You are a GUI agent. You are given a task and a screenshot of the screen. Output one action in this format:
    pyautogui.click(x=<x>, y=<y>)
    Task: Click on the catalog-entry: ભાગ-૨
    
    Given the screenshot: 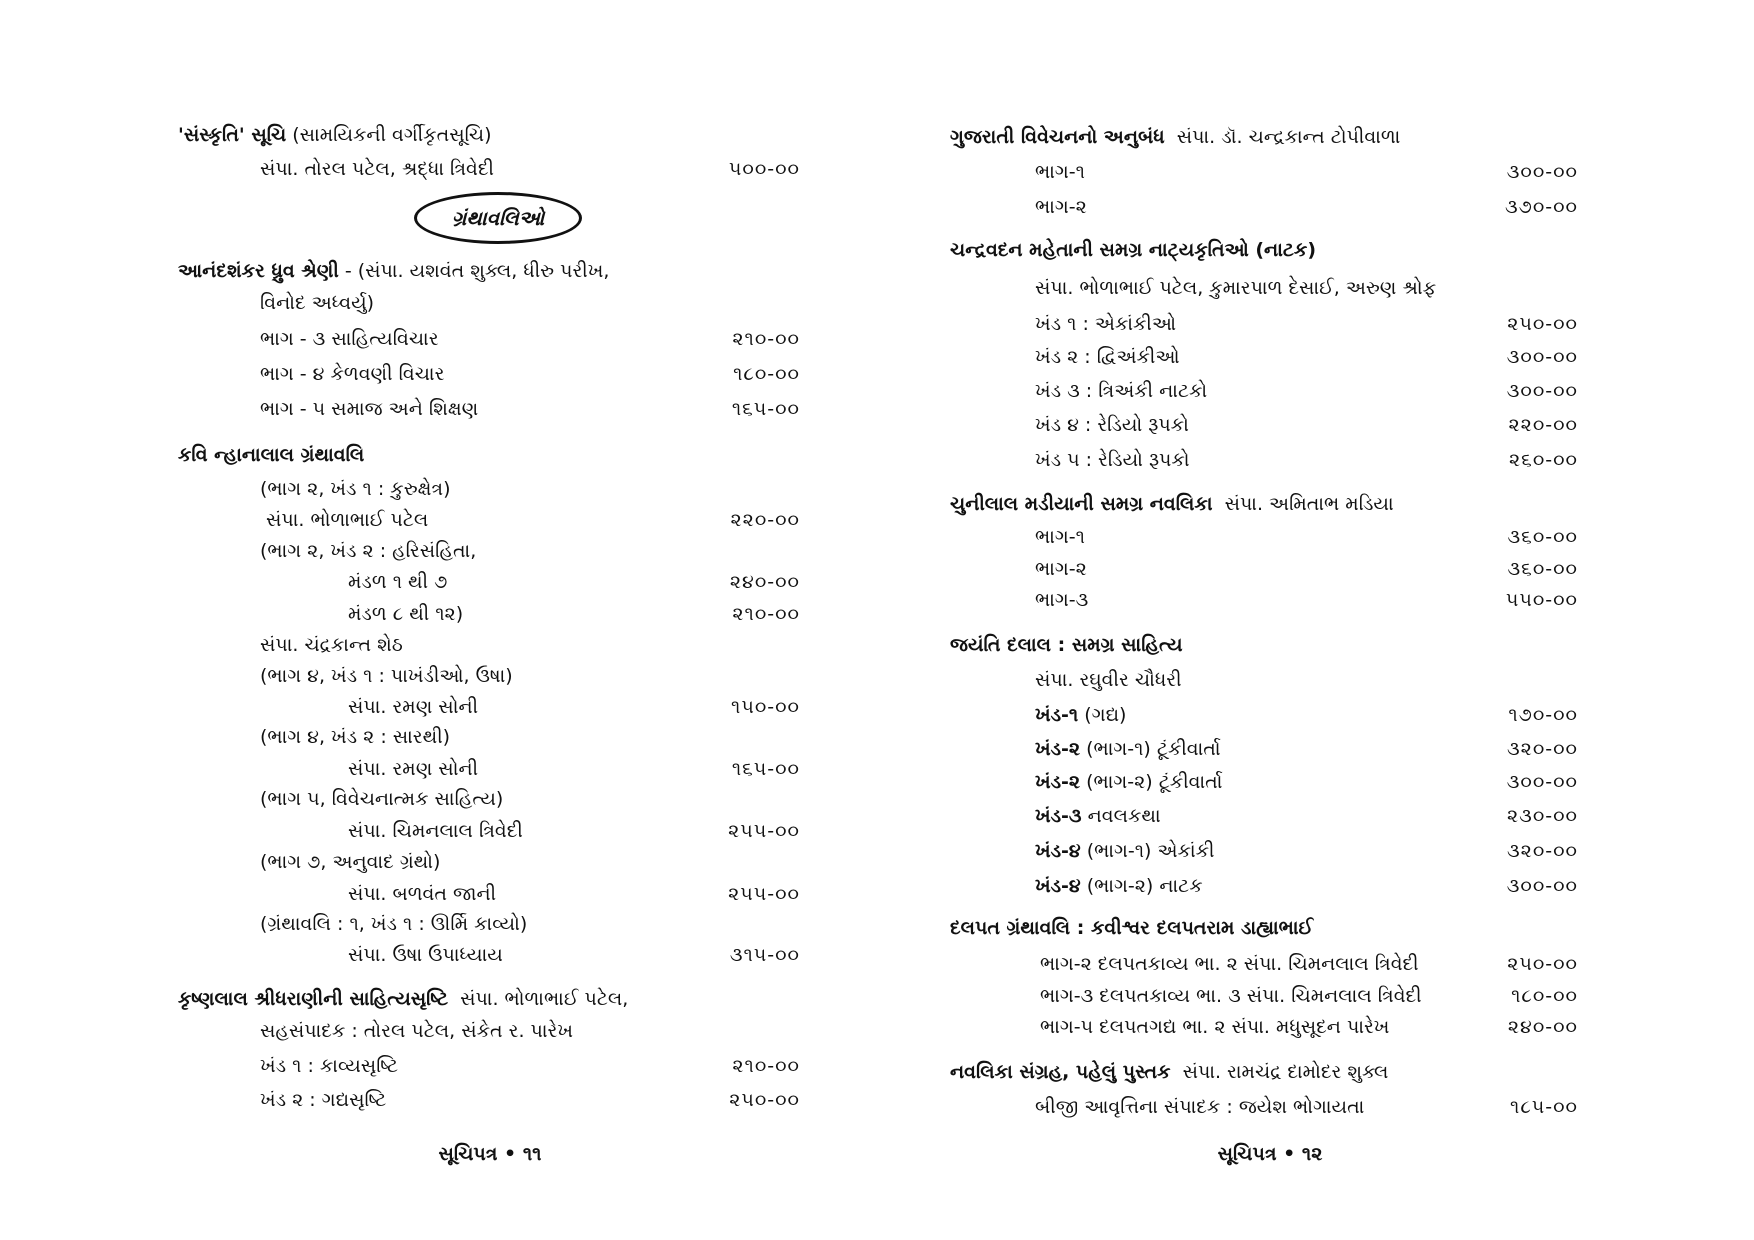 What is the action you would take?
    pyautogui.click(x=1061, y=569)
    